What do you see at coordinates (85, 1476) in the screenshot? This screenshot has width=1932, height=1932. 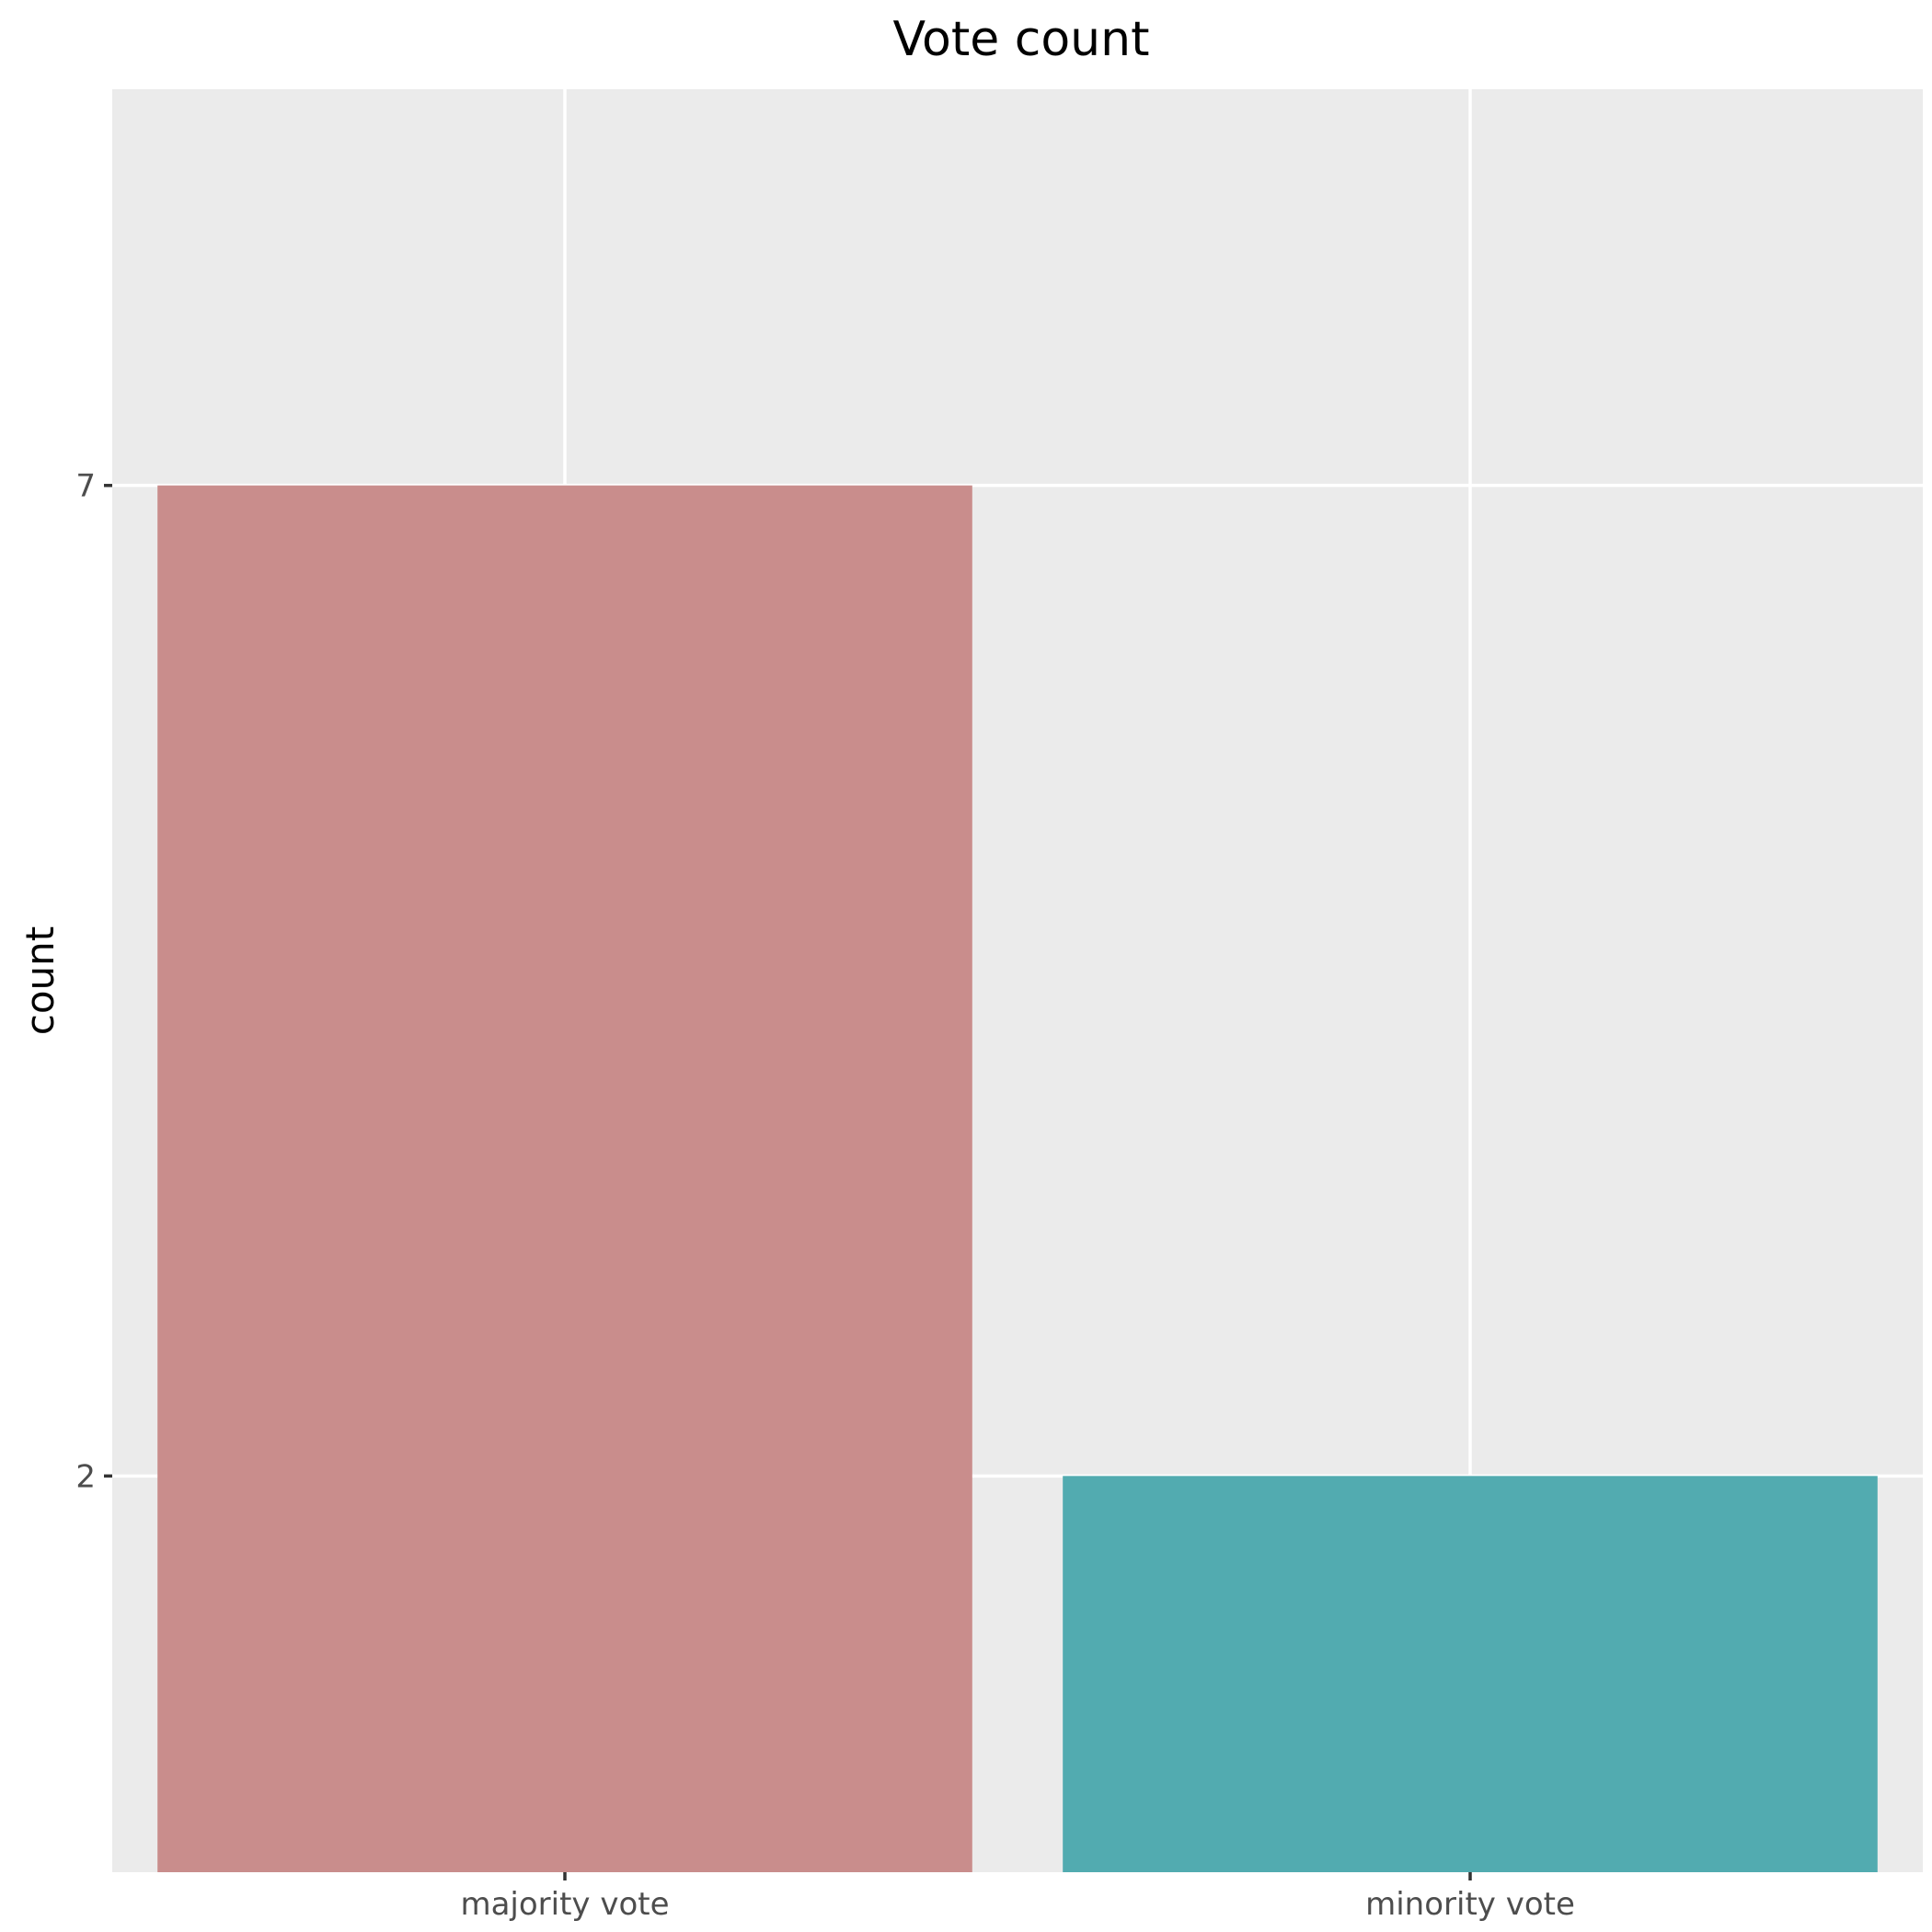 I see `y-tick-label: 2` at bounding box center [85, 1476].